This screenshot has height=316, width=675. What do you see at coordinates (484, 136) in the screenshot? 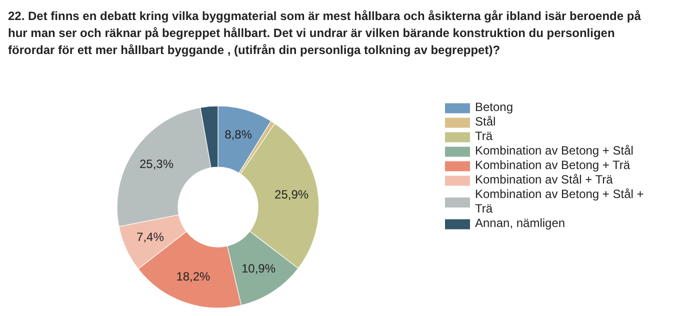
I see `legend-label: Trä` at bounding box center [484, 136].